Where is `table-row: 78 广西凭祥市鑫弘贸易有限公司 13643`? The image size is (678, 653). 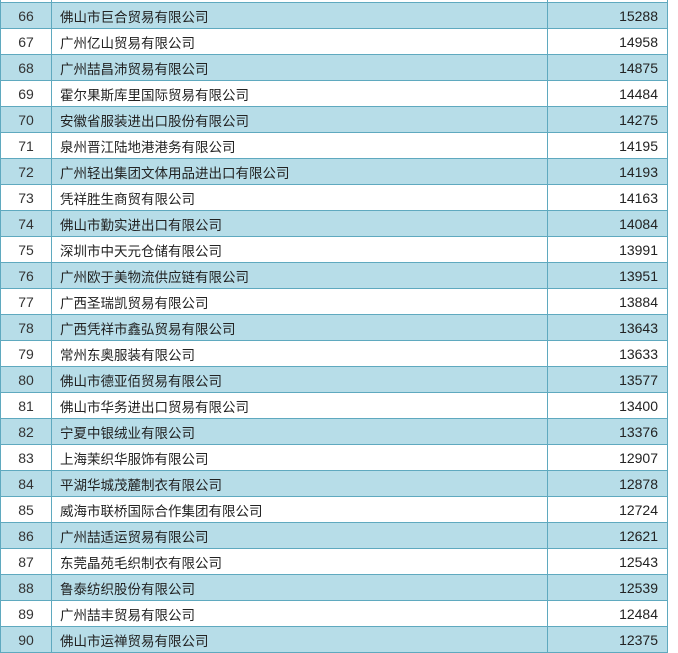 table-row: 78 广西凭祥市鑫弘贸易有限公司 13643 is located at coordinates (334, 327).